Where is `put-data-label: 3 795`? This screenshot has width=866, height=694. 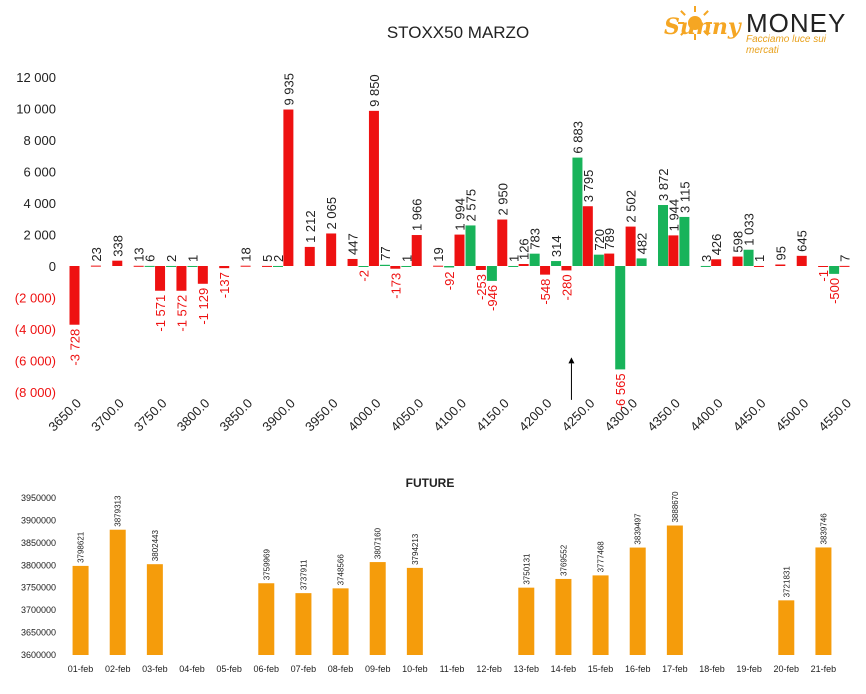 put-data-label: 3 795 is located at coordinates (588, 186).